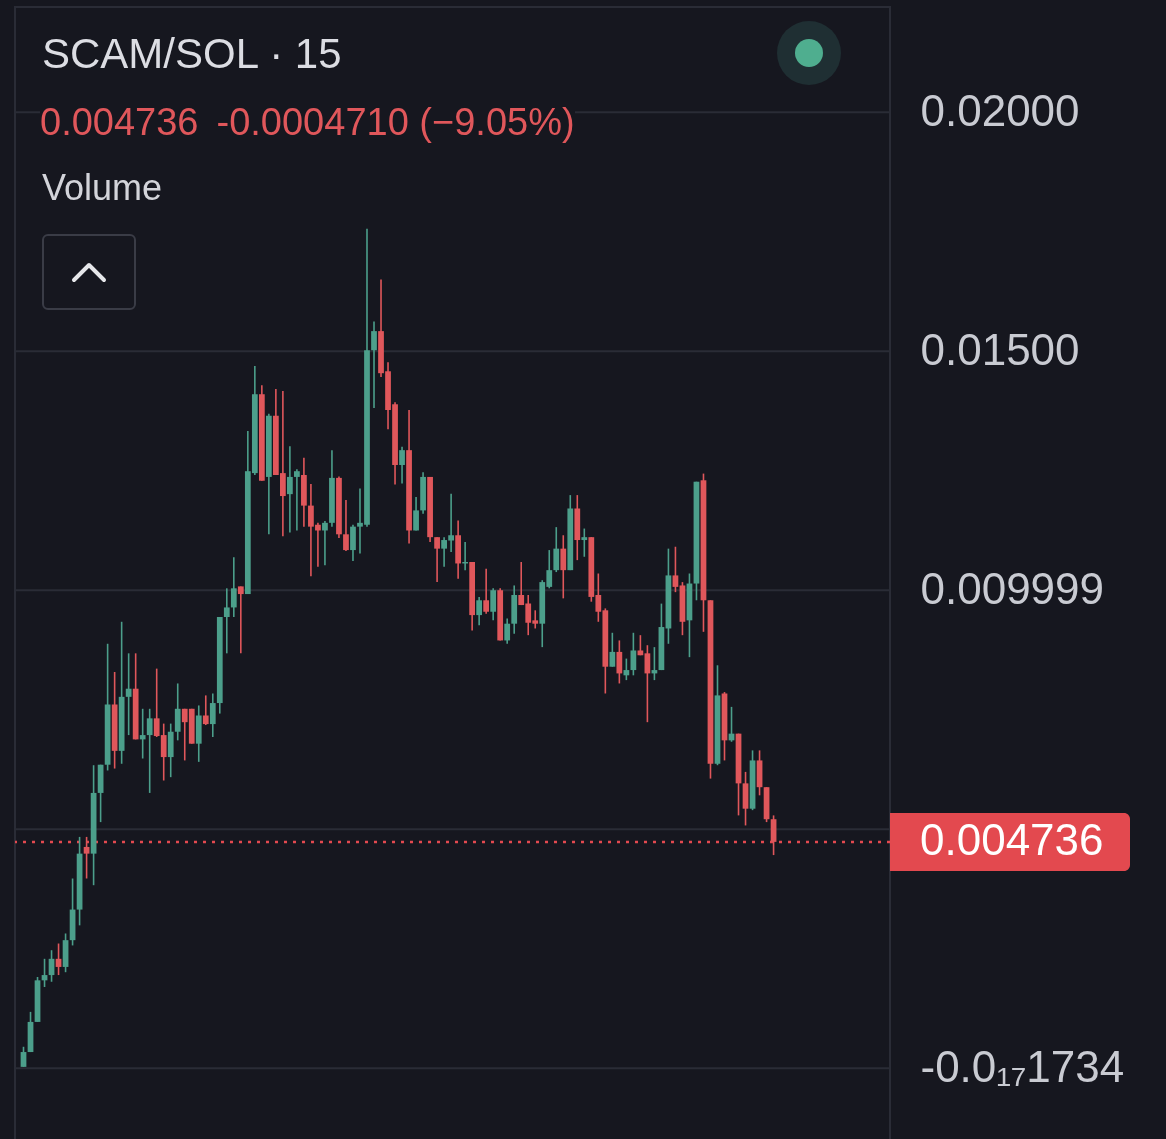 This screenshot has height=1139, width=1166. Describe the element at coordinates (1022, 1066) in the screenshot. I see `y-tick-label: -0.0₁₇1734` at that location.